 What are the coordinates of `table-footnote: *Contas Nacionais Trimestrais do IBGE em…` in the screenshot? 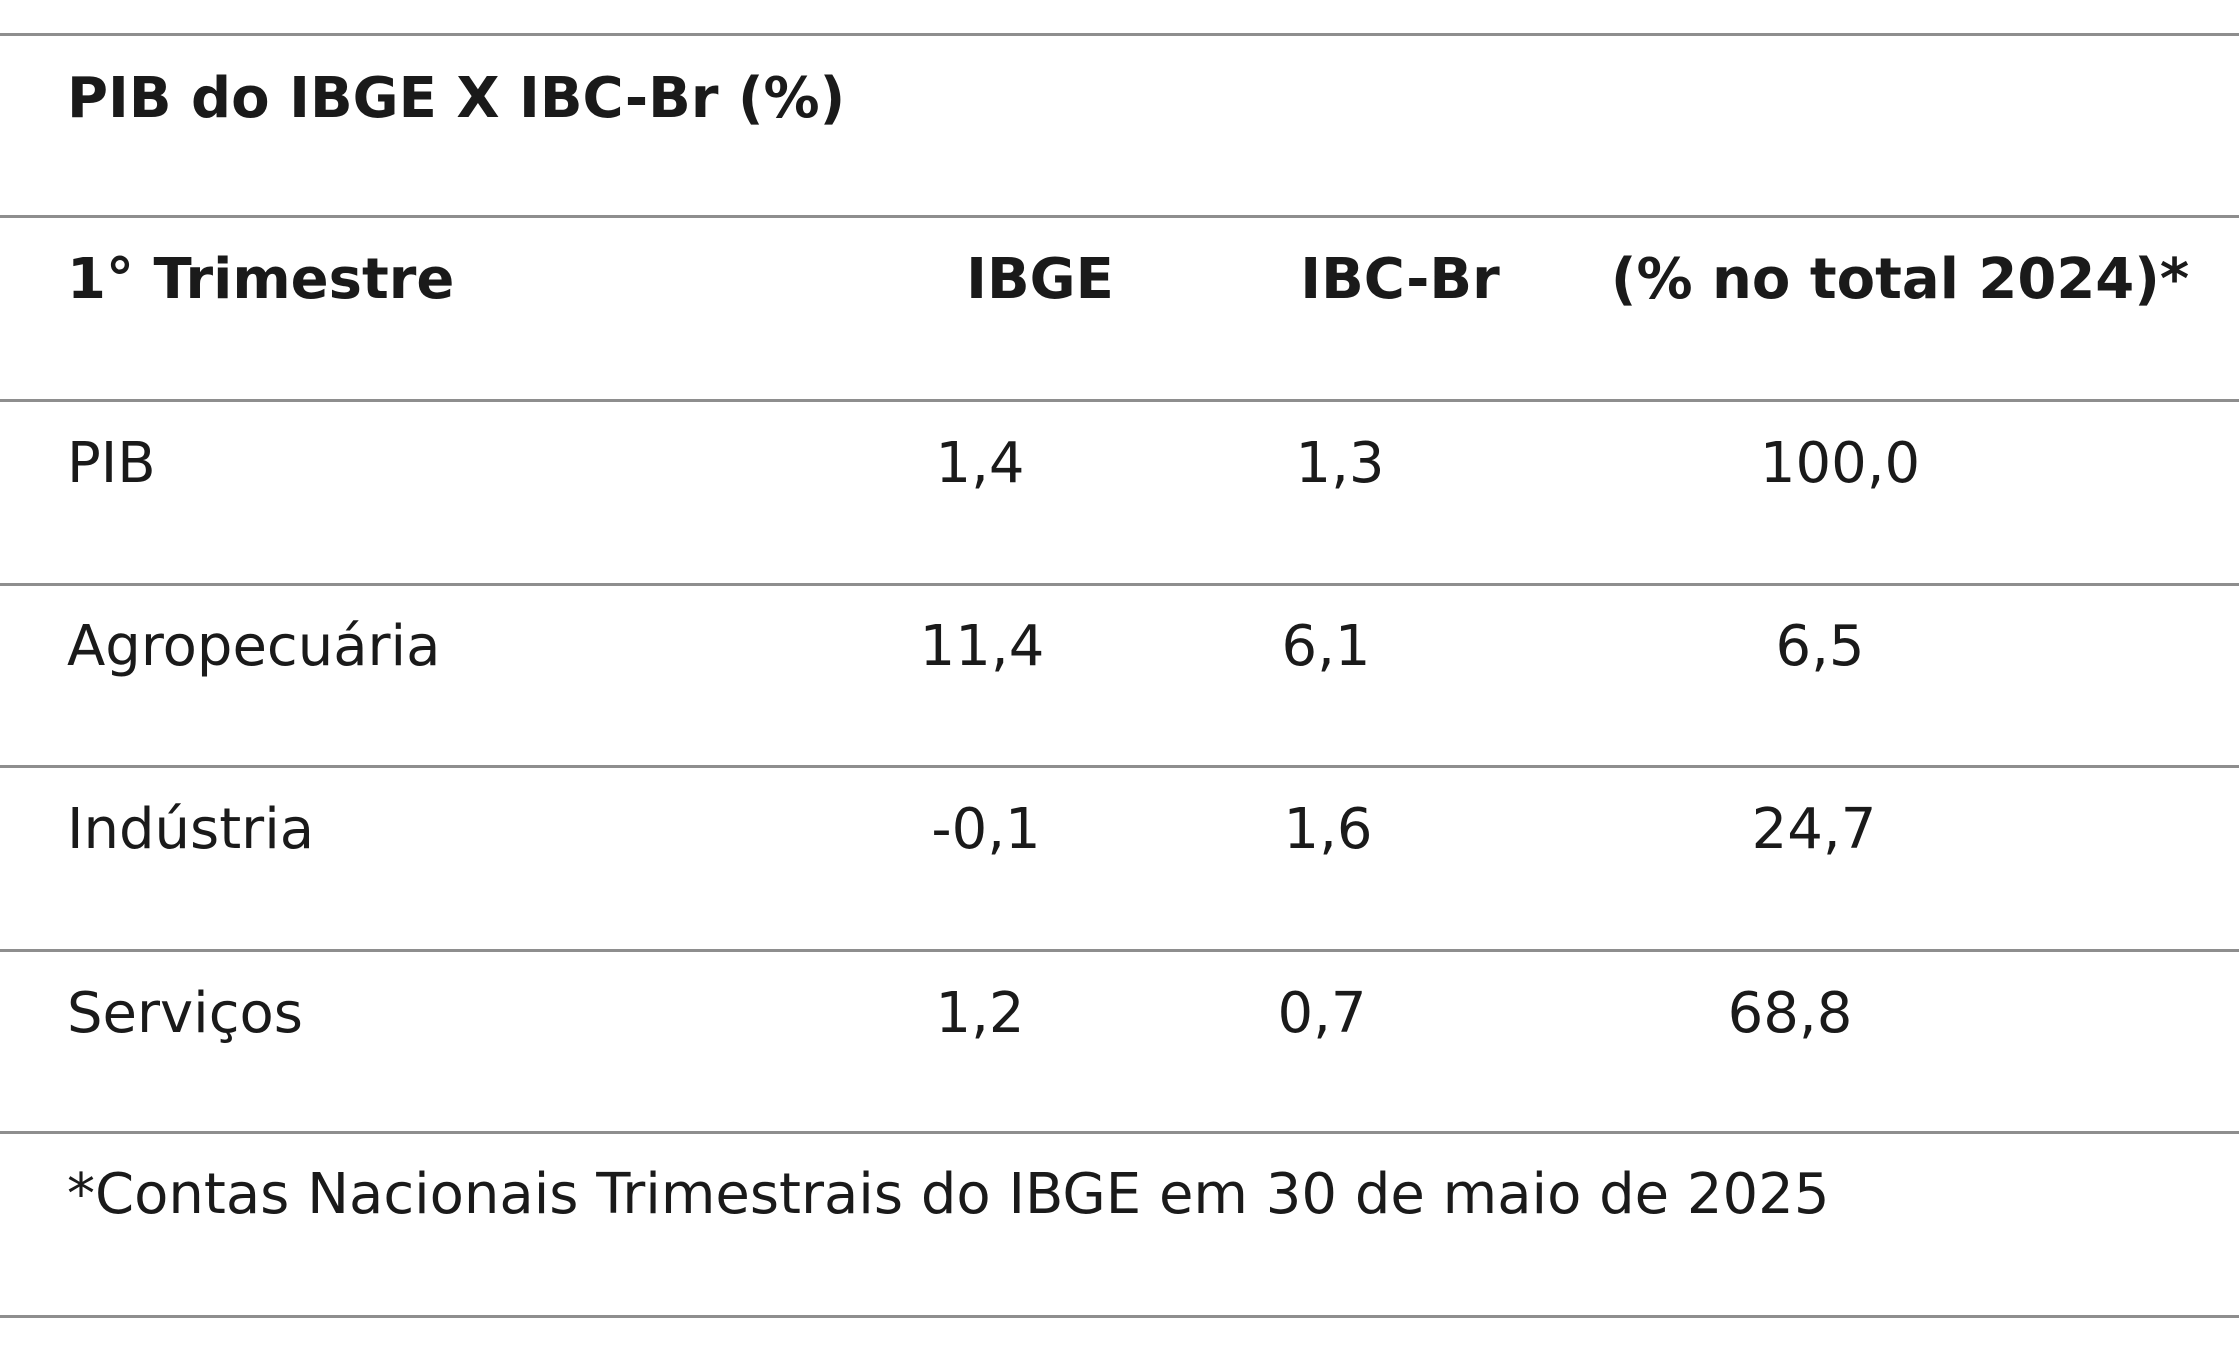 It's located at (948, 1194).